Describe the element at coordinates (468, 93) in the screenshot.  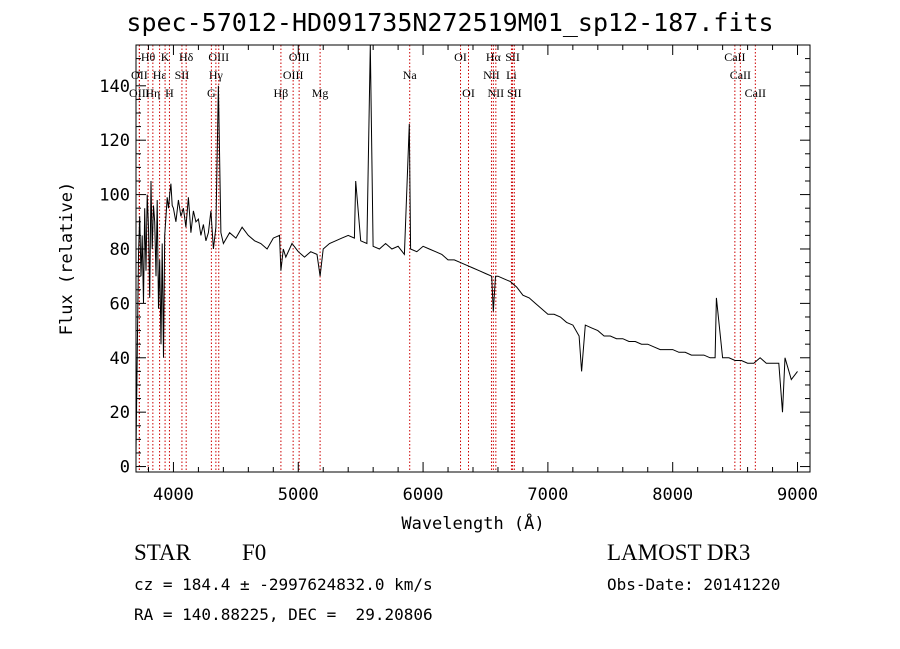
I see `line-label-24: OI` at that location.